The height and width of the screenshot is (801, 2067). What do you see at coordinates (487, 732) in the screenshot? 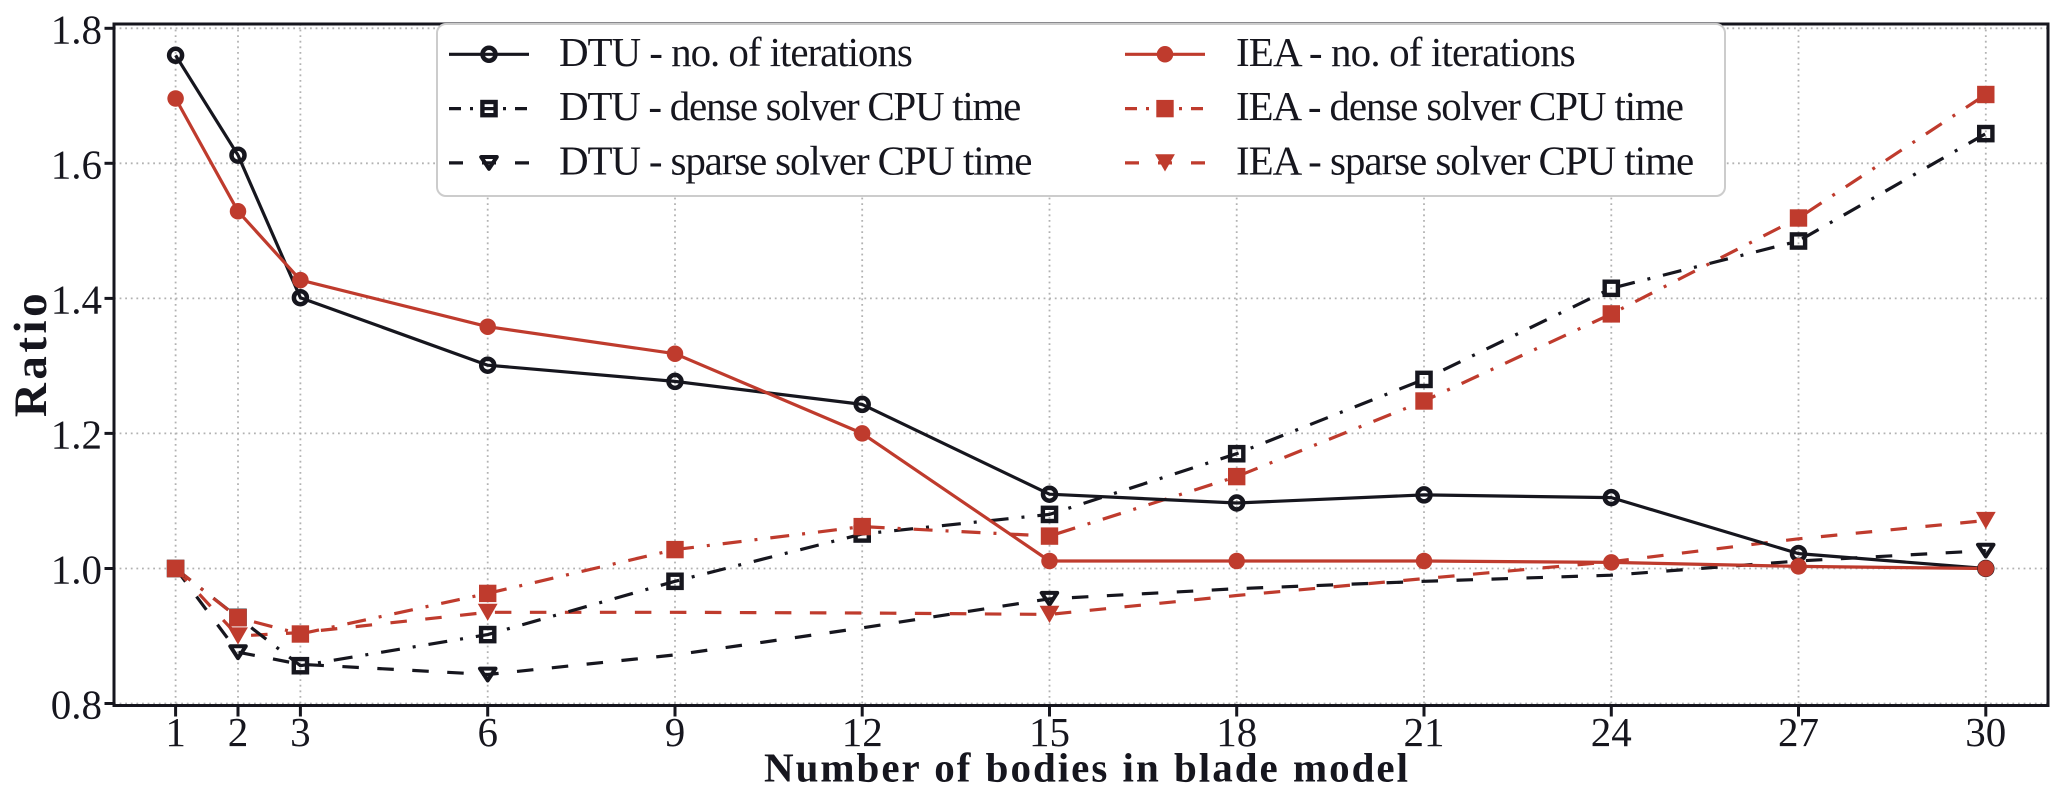
I see `svg-text: 6` at bounding box center [487, 732].